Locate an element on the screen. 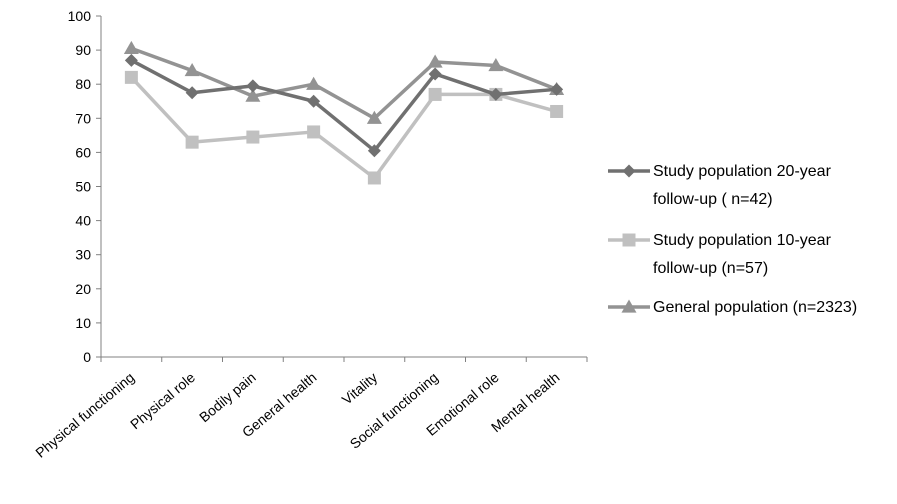  y-tick-label: 90 is located at coordinates (83, 50).